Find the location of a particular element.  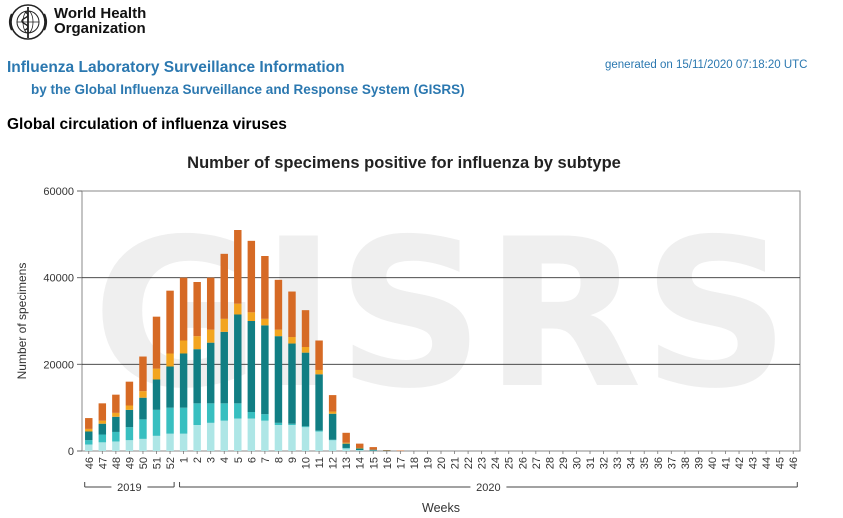

x-tick-label: 23 is located at coordinates (483, 463).